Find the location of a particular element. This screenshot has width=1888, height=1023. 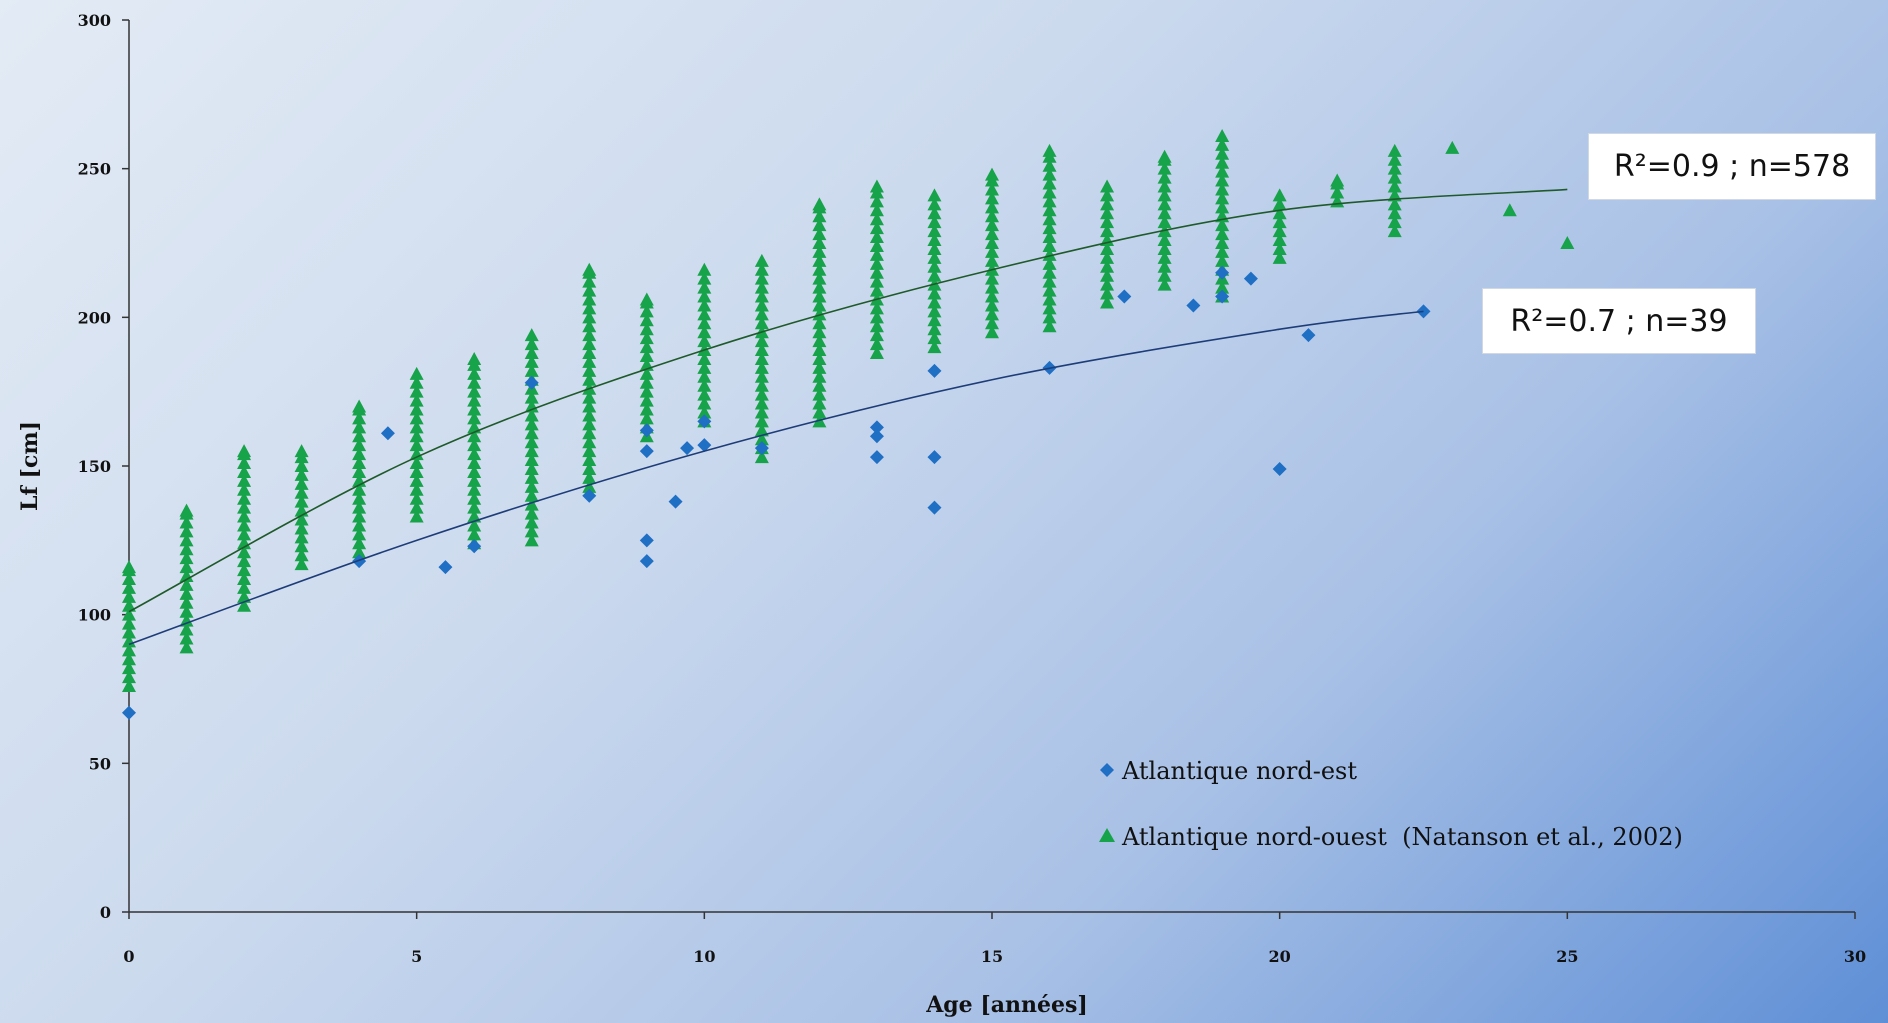

y-axis-title: Lf [cm] is located at coordinates (30, 466).